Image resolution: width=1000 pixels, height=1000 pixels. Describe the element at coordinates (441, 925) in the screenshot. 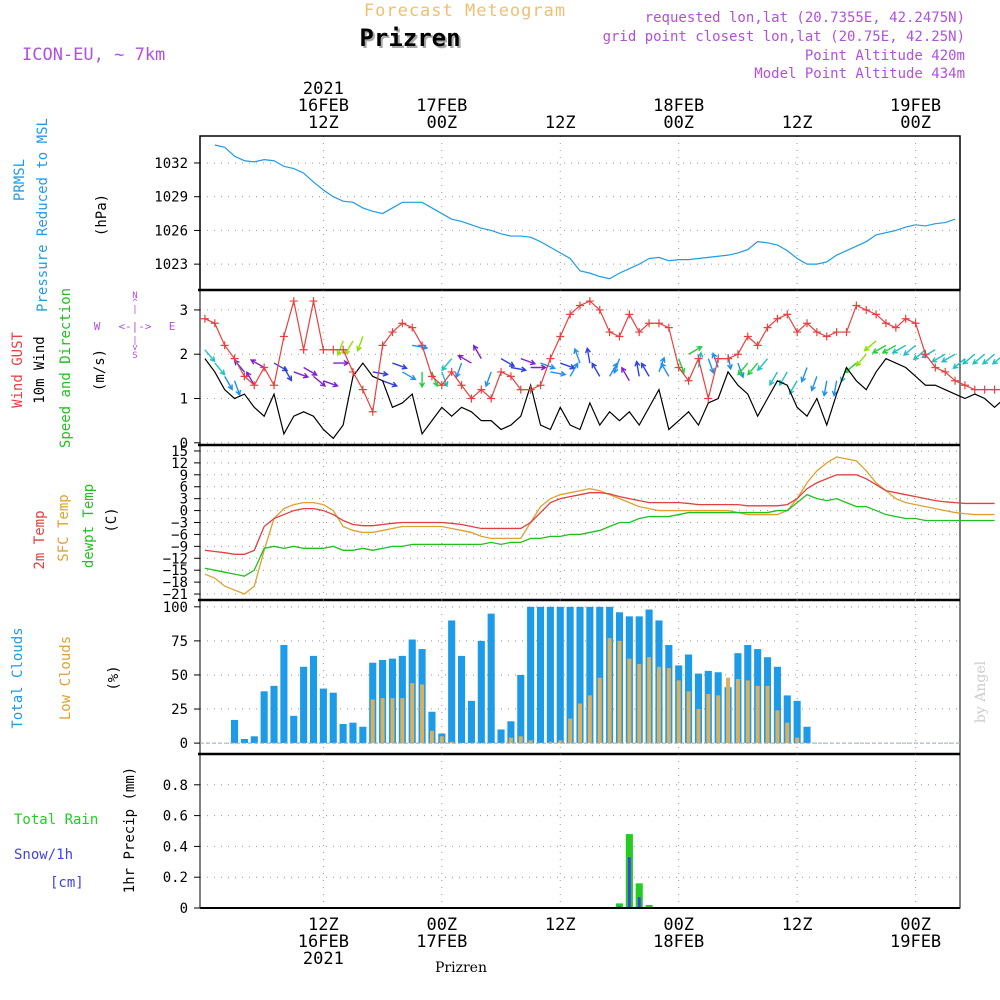

I see `bottom-time-label: 00Z` at that location.